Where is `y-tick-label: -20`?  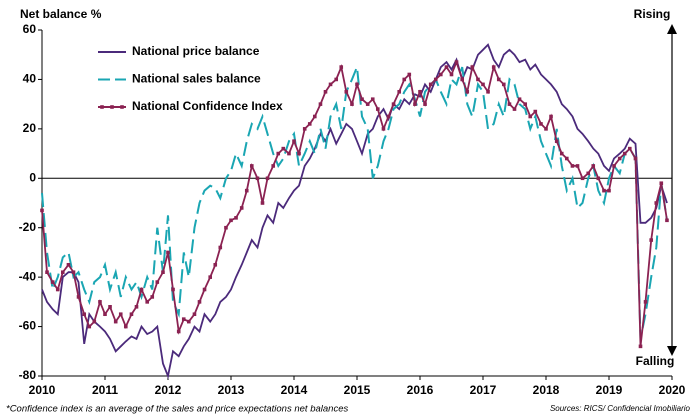 y-tick-label: -20 is located at coordinates (28, 227).